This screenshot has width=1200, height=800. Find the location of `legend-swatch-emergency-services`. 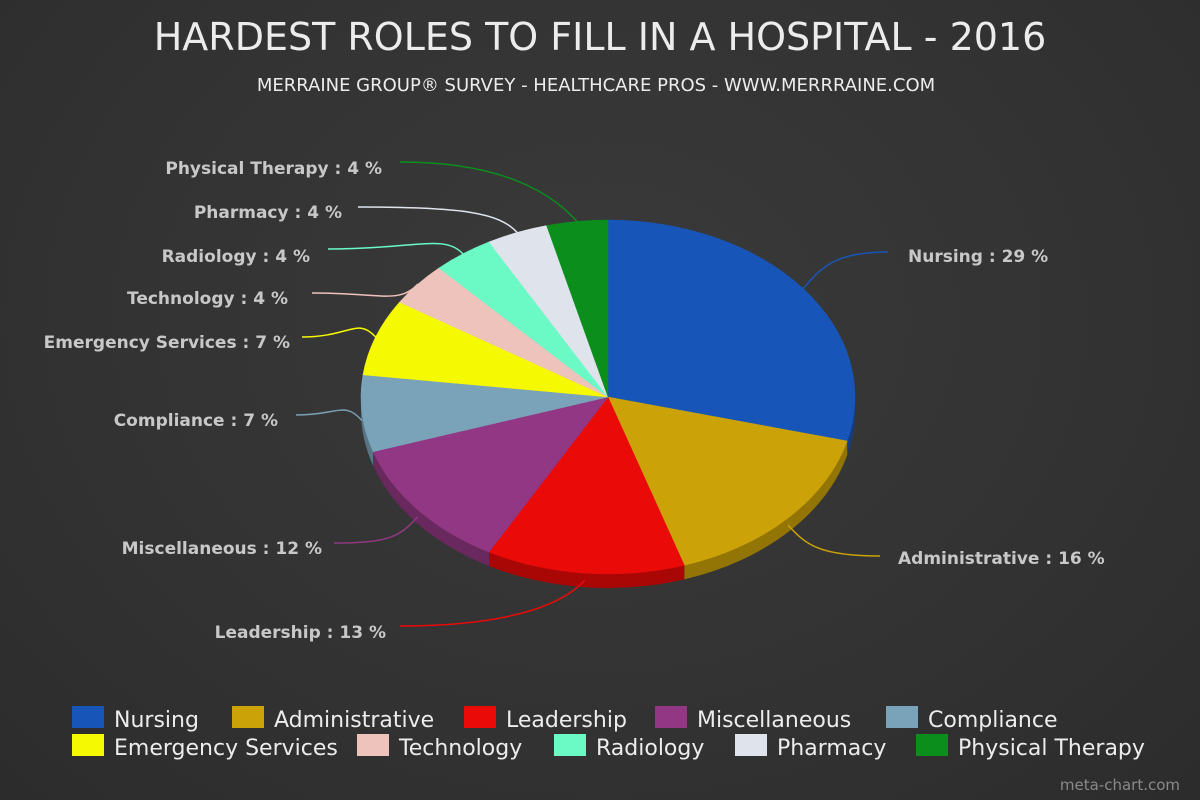

legend-swatch-emergency-services is located at coordinates (88, 745).